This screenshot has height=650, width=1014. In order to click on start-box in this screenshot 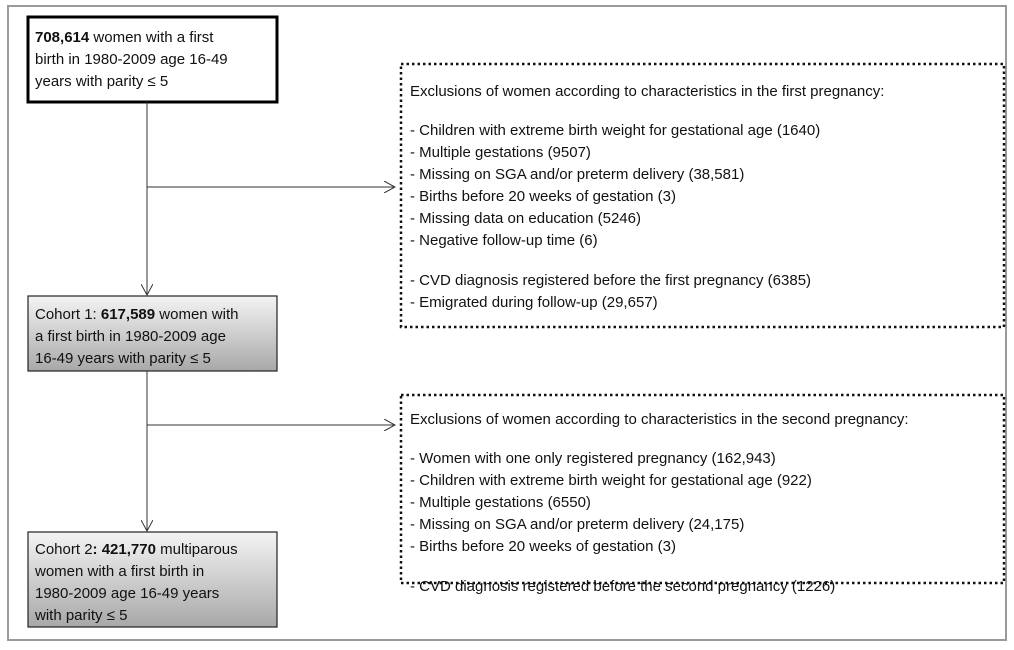, I will do `click(152, 59)`.